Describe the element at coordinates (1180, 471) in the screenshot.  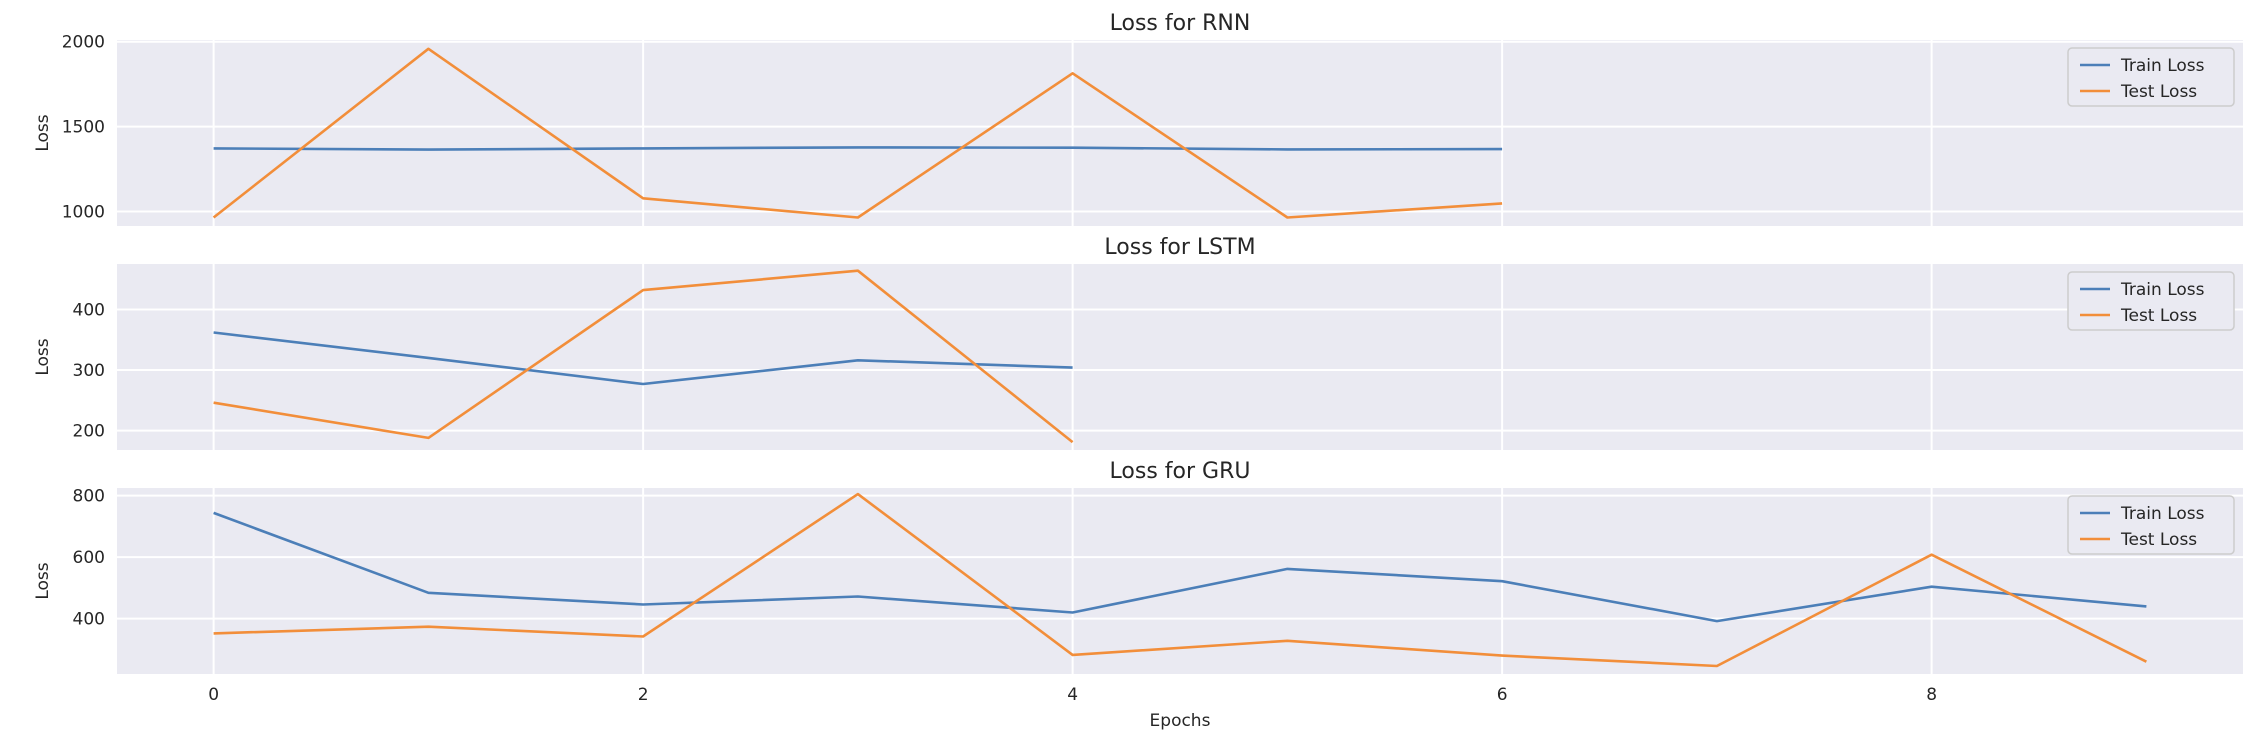
I see `chart-title: Loss for GRU` at that location.